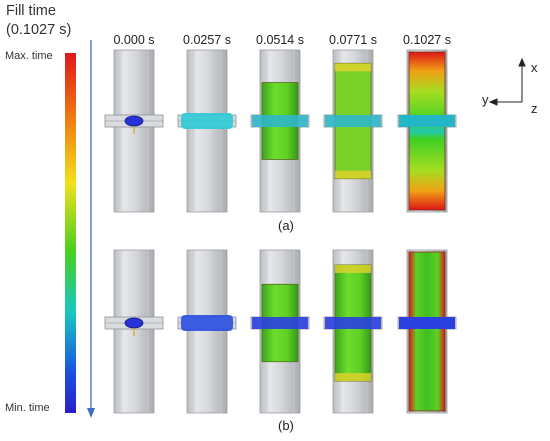  Describe the element at coordinates (427, 323) in the screenshot. I see `panel-b-5-flange-melt` at that location.